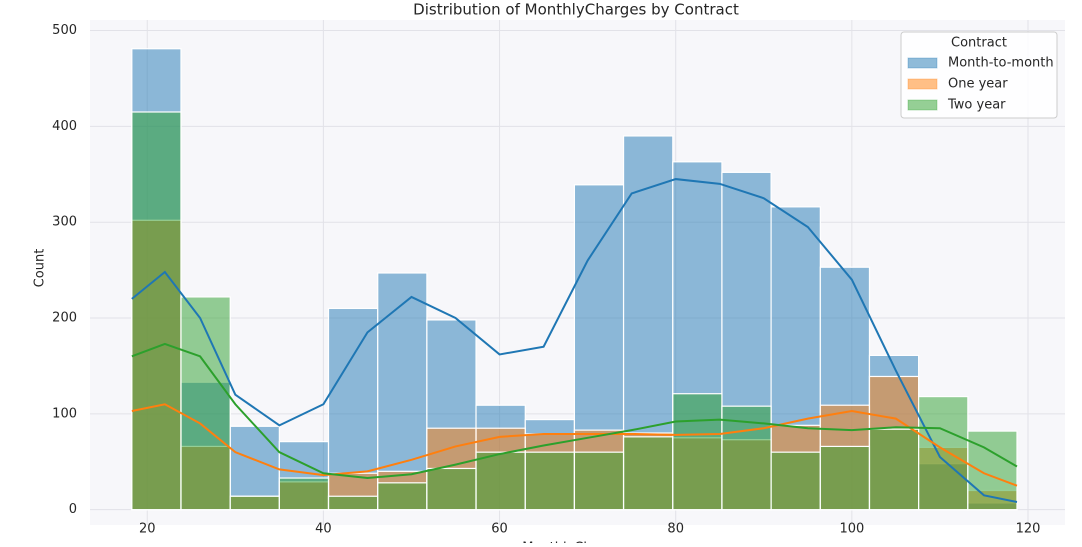 This screenshot has height=547, width=1082. I want to click on y-tick-label: 300, so click(64, 222).